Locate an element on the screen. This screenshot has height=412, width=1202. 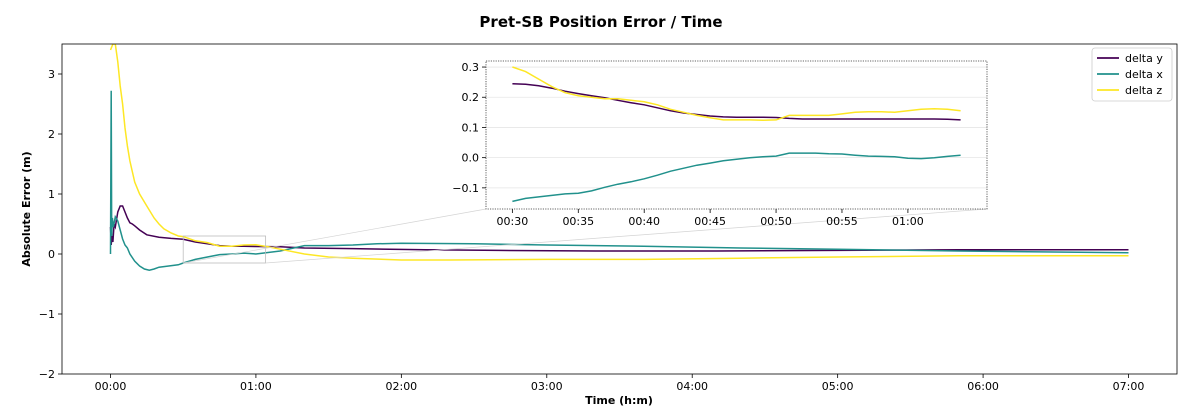
inset-series-line-delta-z is located at coordinates (736, 93).